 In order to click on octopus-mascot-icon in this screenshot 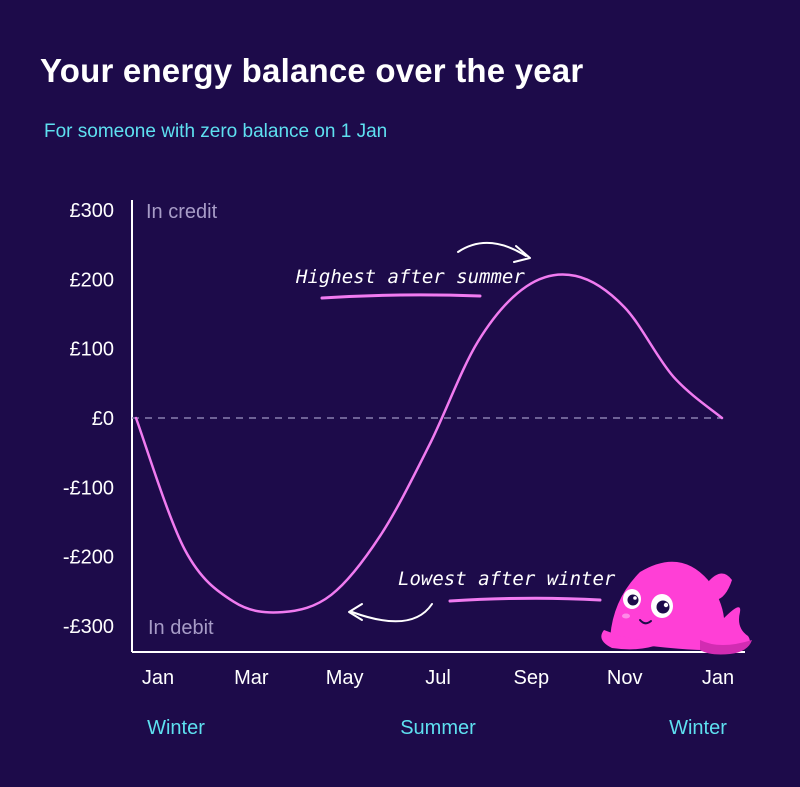, I will do `click(676, 608)`.